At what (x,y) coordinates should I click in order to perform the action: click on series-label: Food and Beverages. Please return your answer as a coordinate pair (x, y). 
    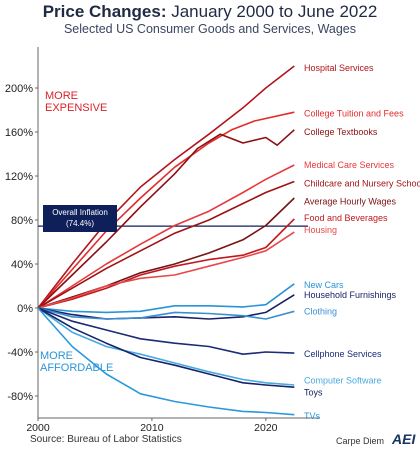
    Looking at the image, I should click on (346, 218).